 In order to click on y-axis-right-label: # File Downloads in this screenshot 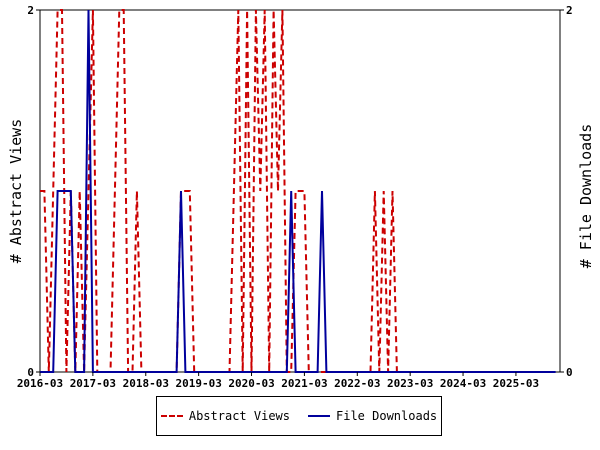, I will do `click(586, 196)`.